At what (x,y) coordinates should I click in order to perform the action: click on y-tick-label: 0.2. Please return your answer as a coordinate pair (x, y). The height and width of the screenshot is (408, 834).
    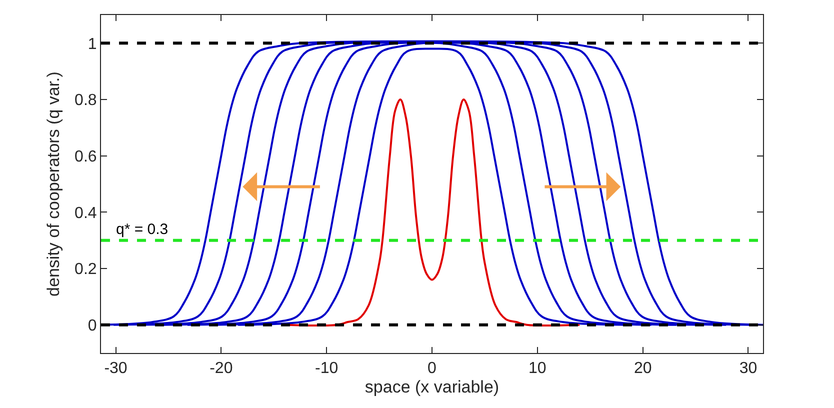
    Looking at the image, I should click on (85, 269).